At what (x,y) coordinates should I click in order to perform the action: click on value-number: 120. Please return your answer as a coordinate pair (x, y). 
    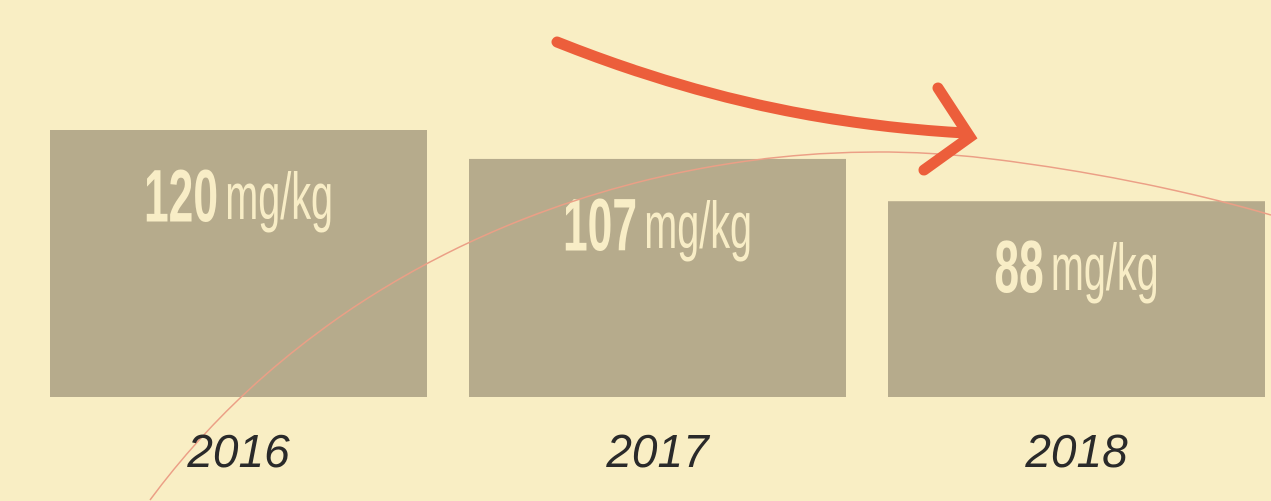
    Looking at the image, I should click on (181, 196).